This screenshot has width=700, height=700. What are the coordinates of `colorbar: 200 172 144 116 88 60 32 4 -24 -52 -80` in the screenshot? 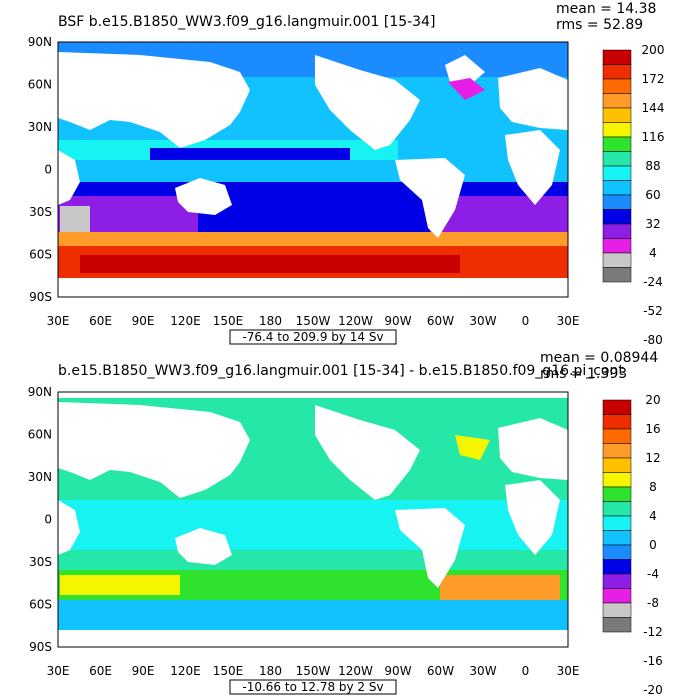 It's located at (633, 195).